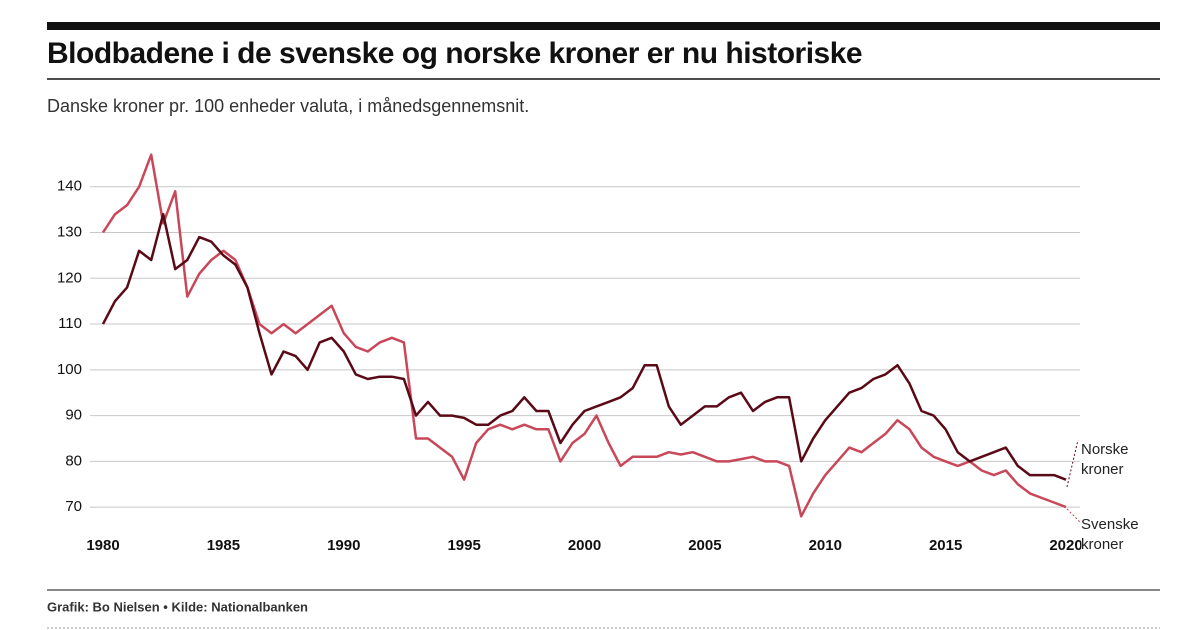 Image resolution: width=1200 pixels, height=630 pixels. I want to click on y-tick-label: 140, so click(69, 186).